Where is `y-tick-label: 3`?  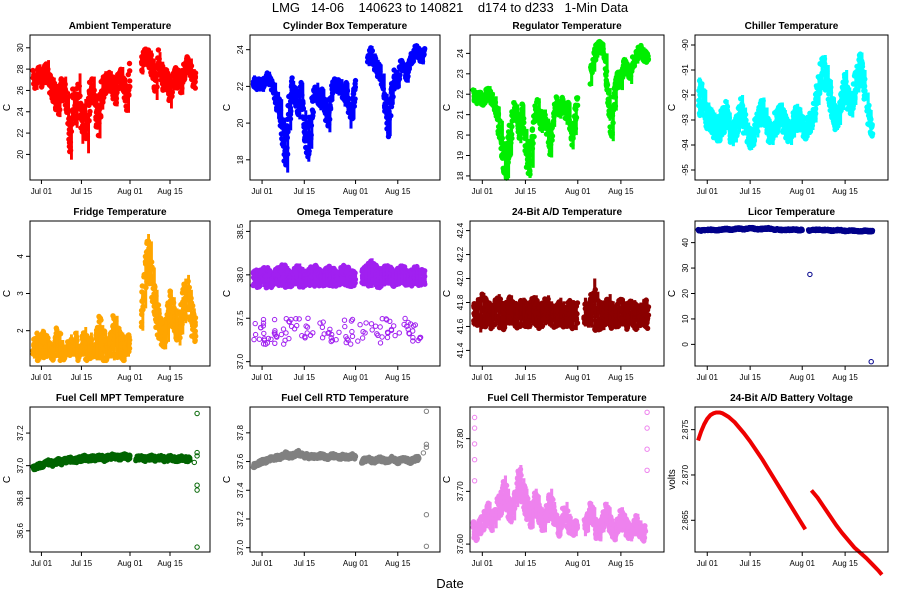 y-tick-label: 3 is located at coordinates (20, 293).